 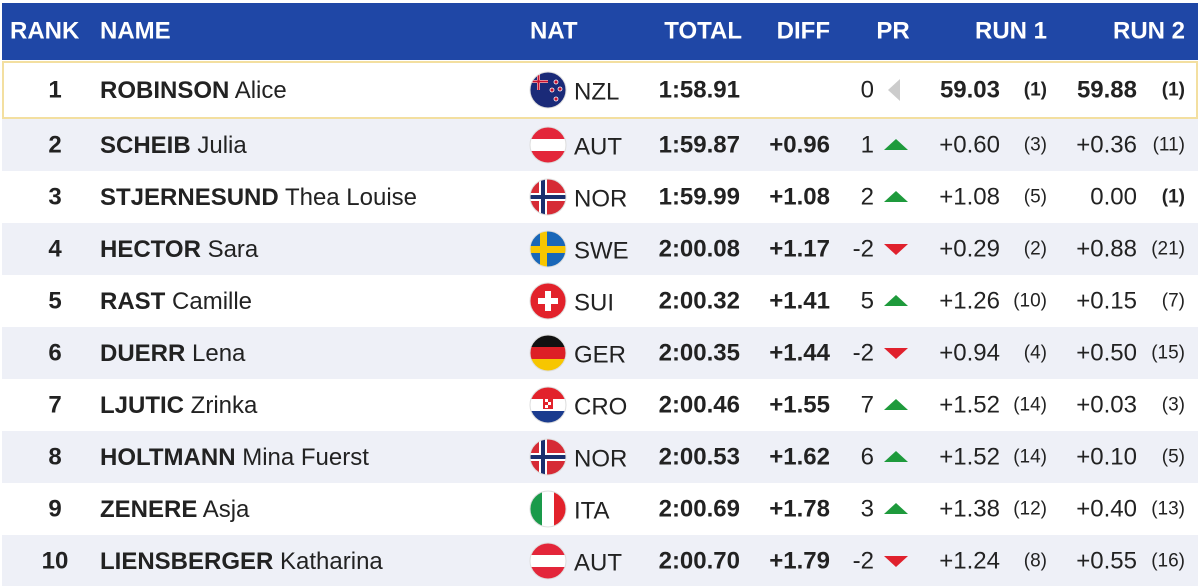 What do you see at coordinates (261, 90) in the screenshot?
I see `given-name: Alice` at bounding box center [261, 90].